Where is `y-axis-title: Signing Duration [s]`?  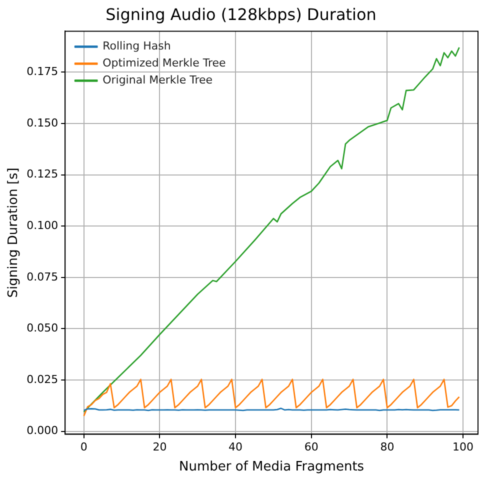
y-axis-title: Signing Duration [s] is located at coordinates (14, 233).